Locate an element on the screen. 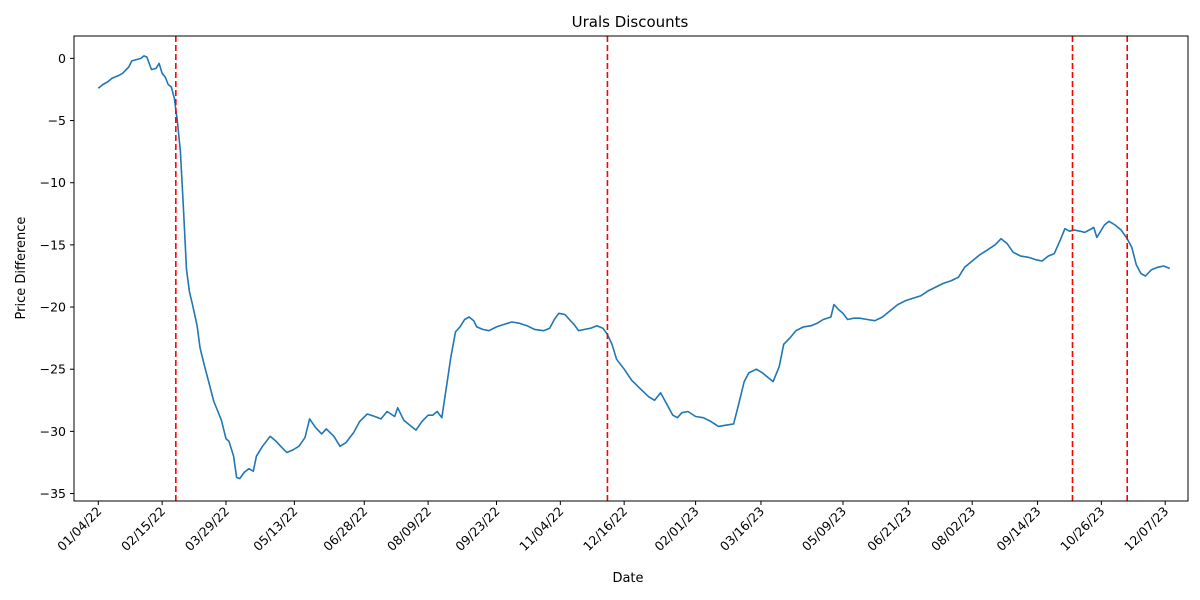 The image size is (1200, 600). y-axis: 0 −5 −10 −15 −20 −25 −30 −35 is located at coordinates (57, 276).